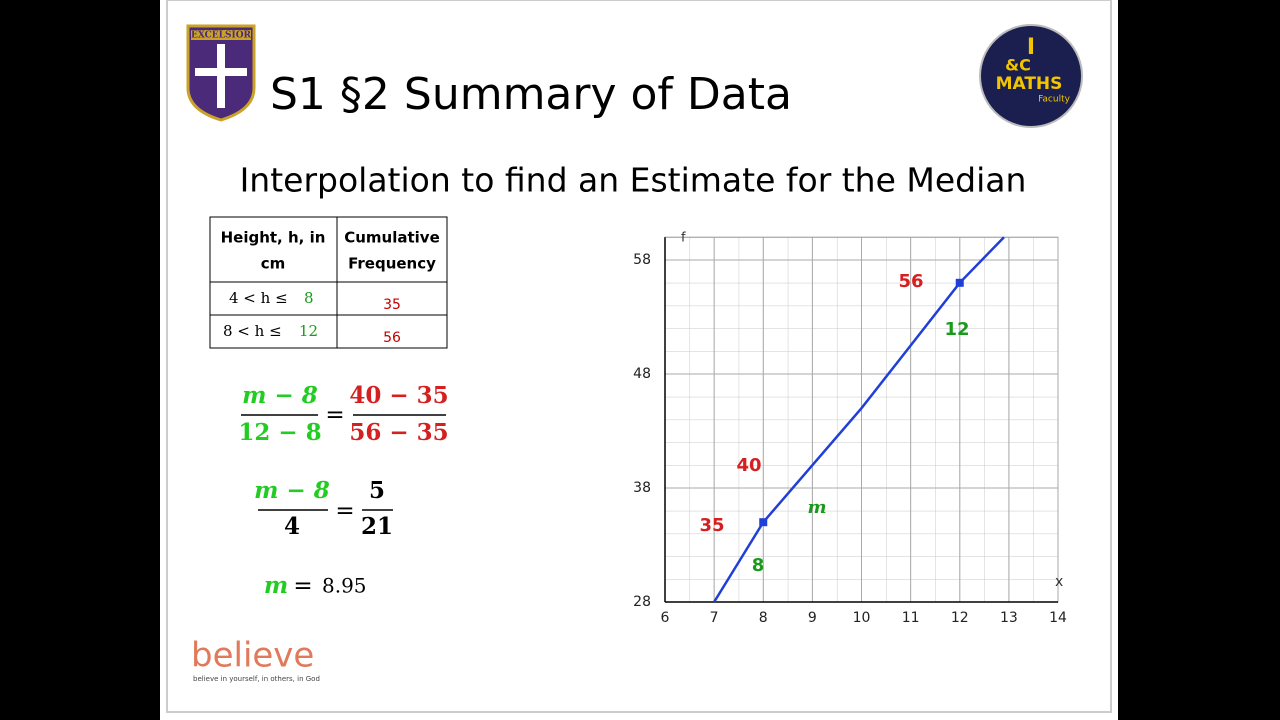 The image size is (1280, 720). I want to click on logo-text: MATHS, so click(1029, 84).